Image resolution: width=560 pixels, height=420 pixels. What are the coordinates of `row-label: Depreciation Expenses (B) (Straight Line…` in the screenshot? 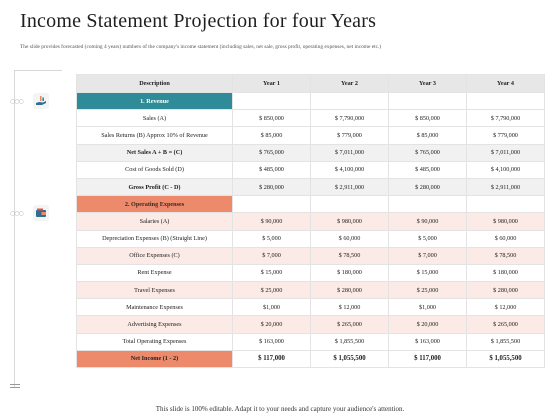 It's located at (154, 238).